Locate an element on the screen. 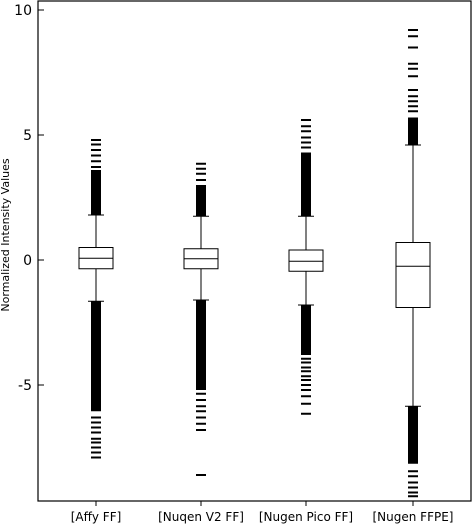 This screenshot has height=525, width=474. y-axis-label: Normalized Intensity Values is located at coordinates (6, 234).